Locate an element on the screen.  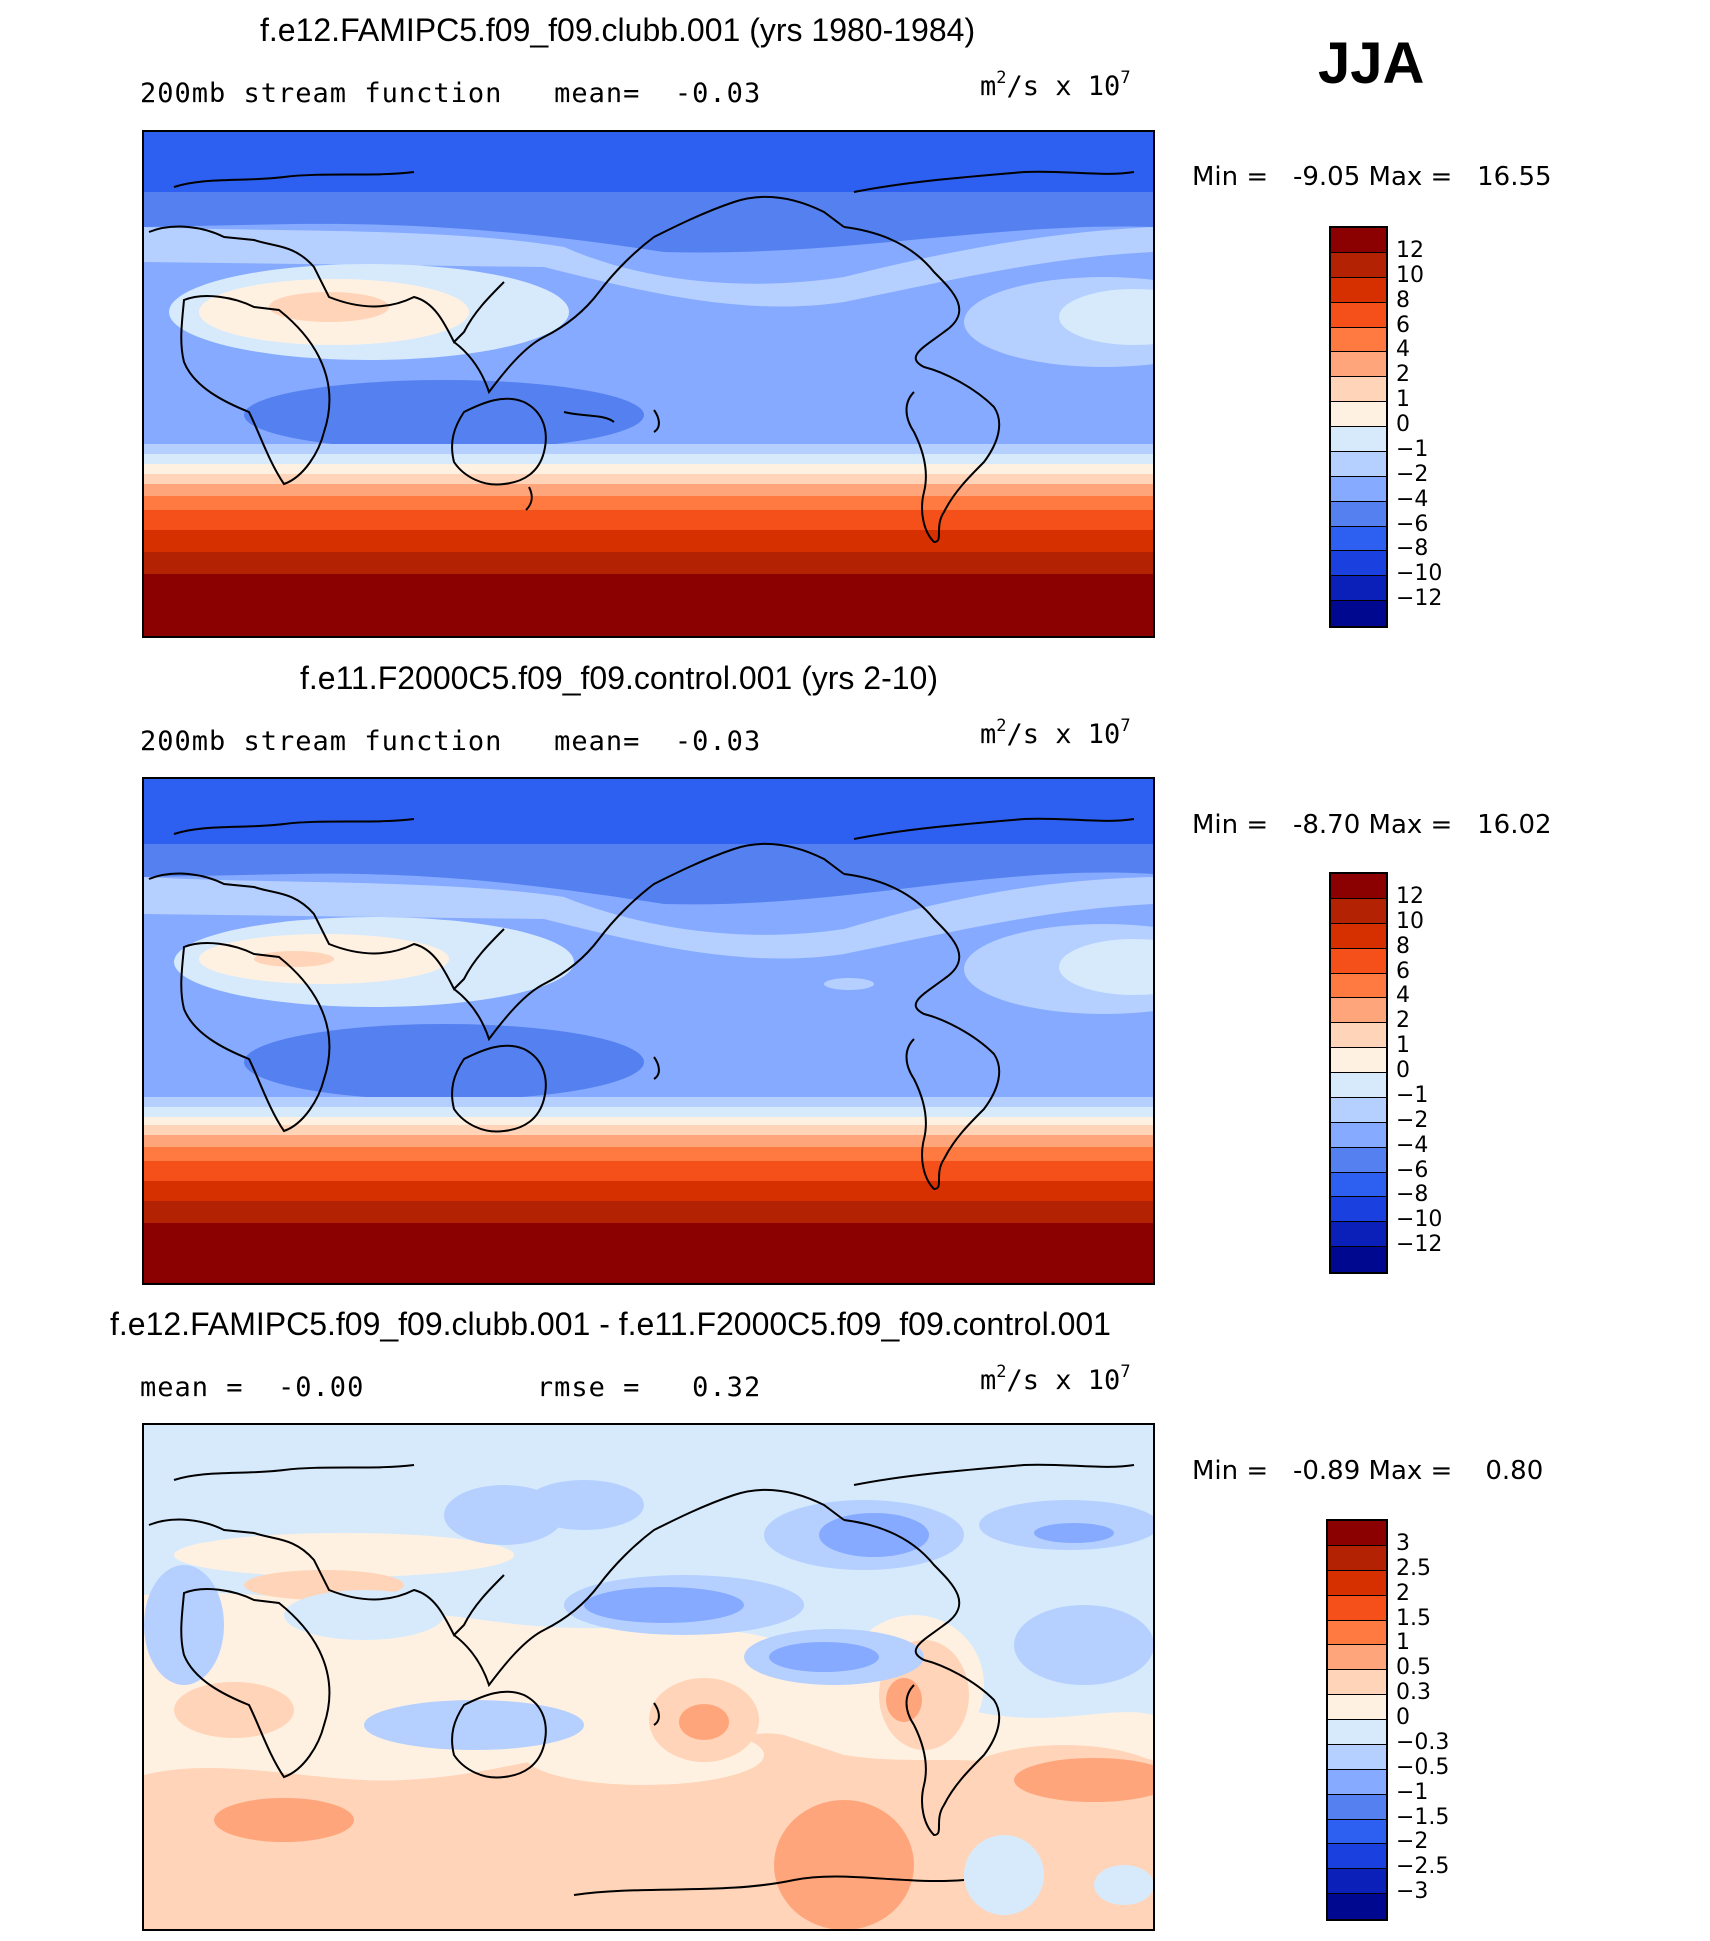
panel-1-colorbar is located at coordinates (1358, 427).